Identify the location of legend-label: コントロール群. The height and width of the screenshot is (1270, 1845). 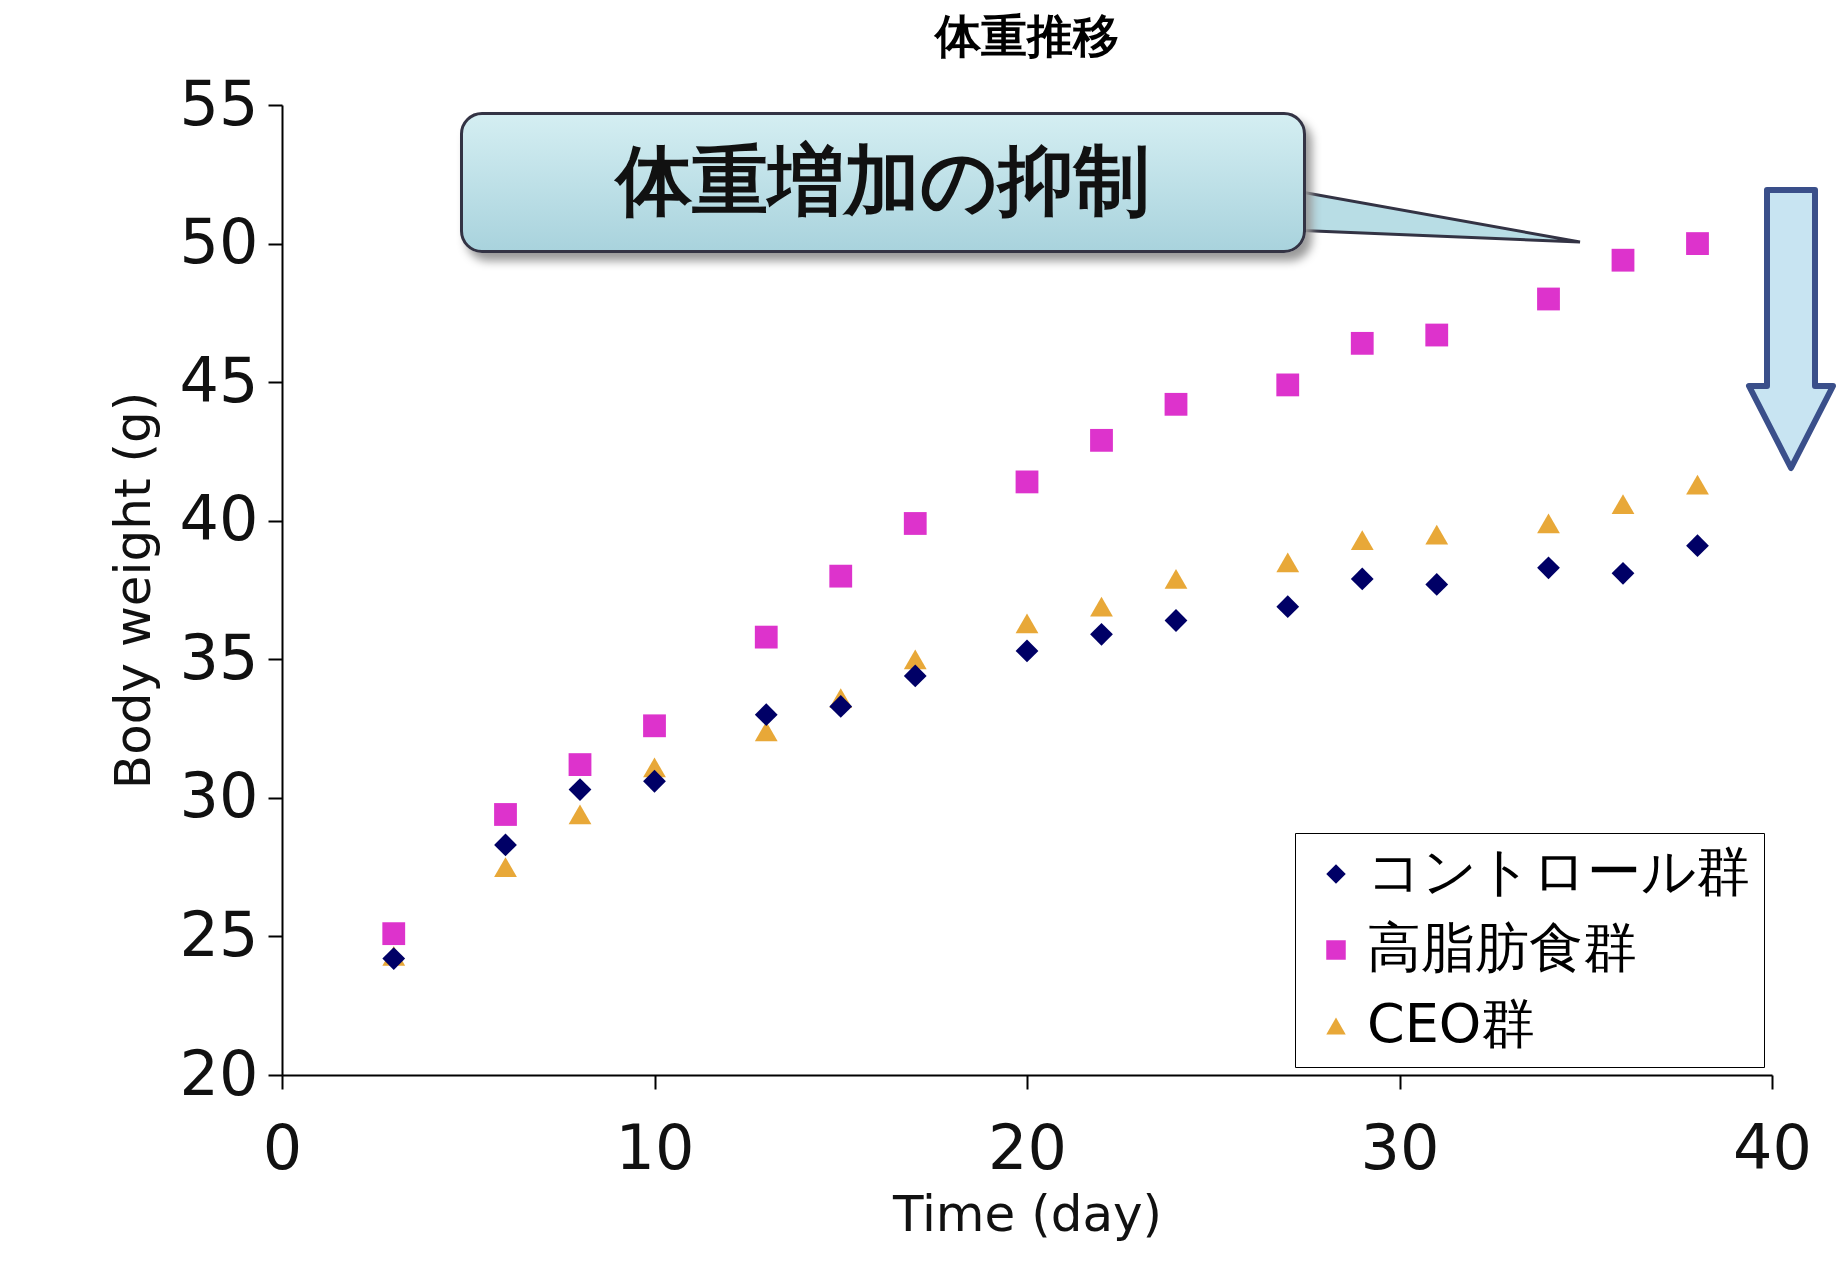
(1558, 871).